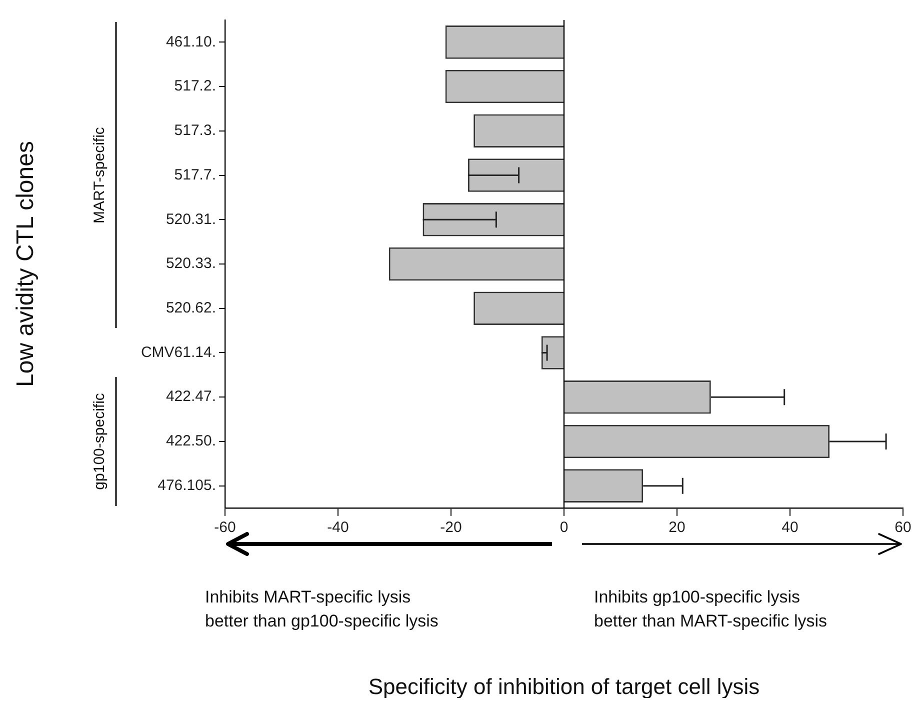  What do you see at coordinates (195, 175) in the screenshot?
I see `y-tick-label: 517.7.` at bounding box center [195, 175].